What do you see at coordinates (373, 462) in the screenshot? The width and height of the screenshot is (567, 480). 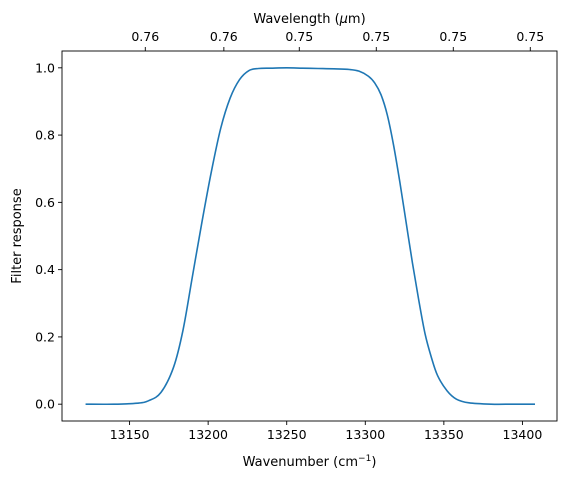 I see `x-axis-label-close: )` at bounding box center [373, 462].